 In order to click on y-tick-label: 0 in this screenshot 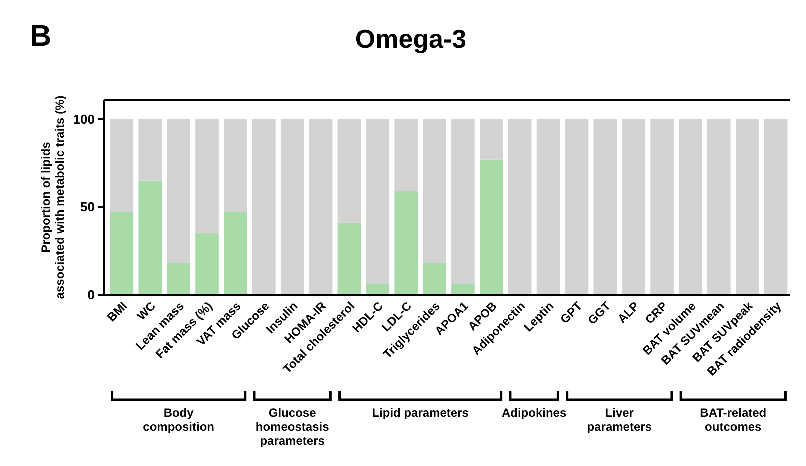, I will do `click(91, 295)`.